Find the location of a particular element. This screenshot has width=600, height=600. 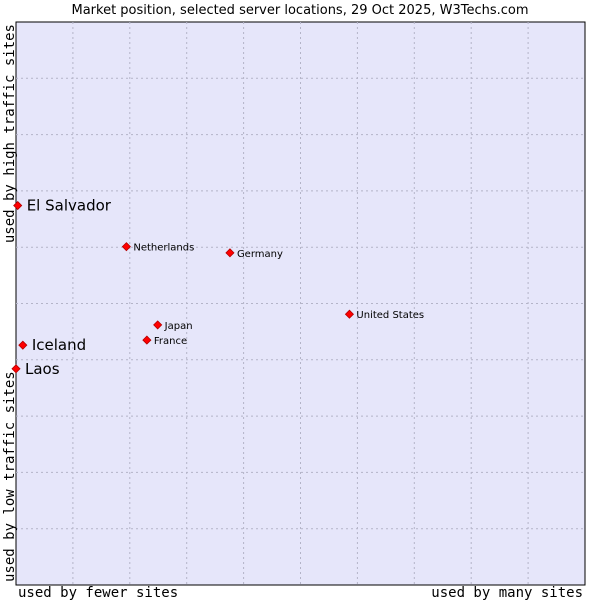

point-laos is located at coordinates (16, 369).